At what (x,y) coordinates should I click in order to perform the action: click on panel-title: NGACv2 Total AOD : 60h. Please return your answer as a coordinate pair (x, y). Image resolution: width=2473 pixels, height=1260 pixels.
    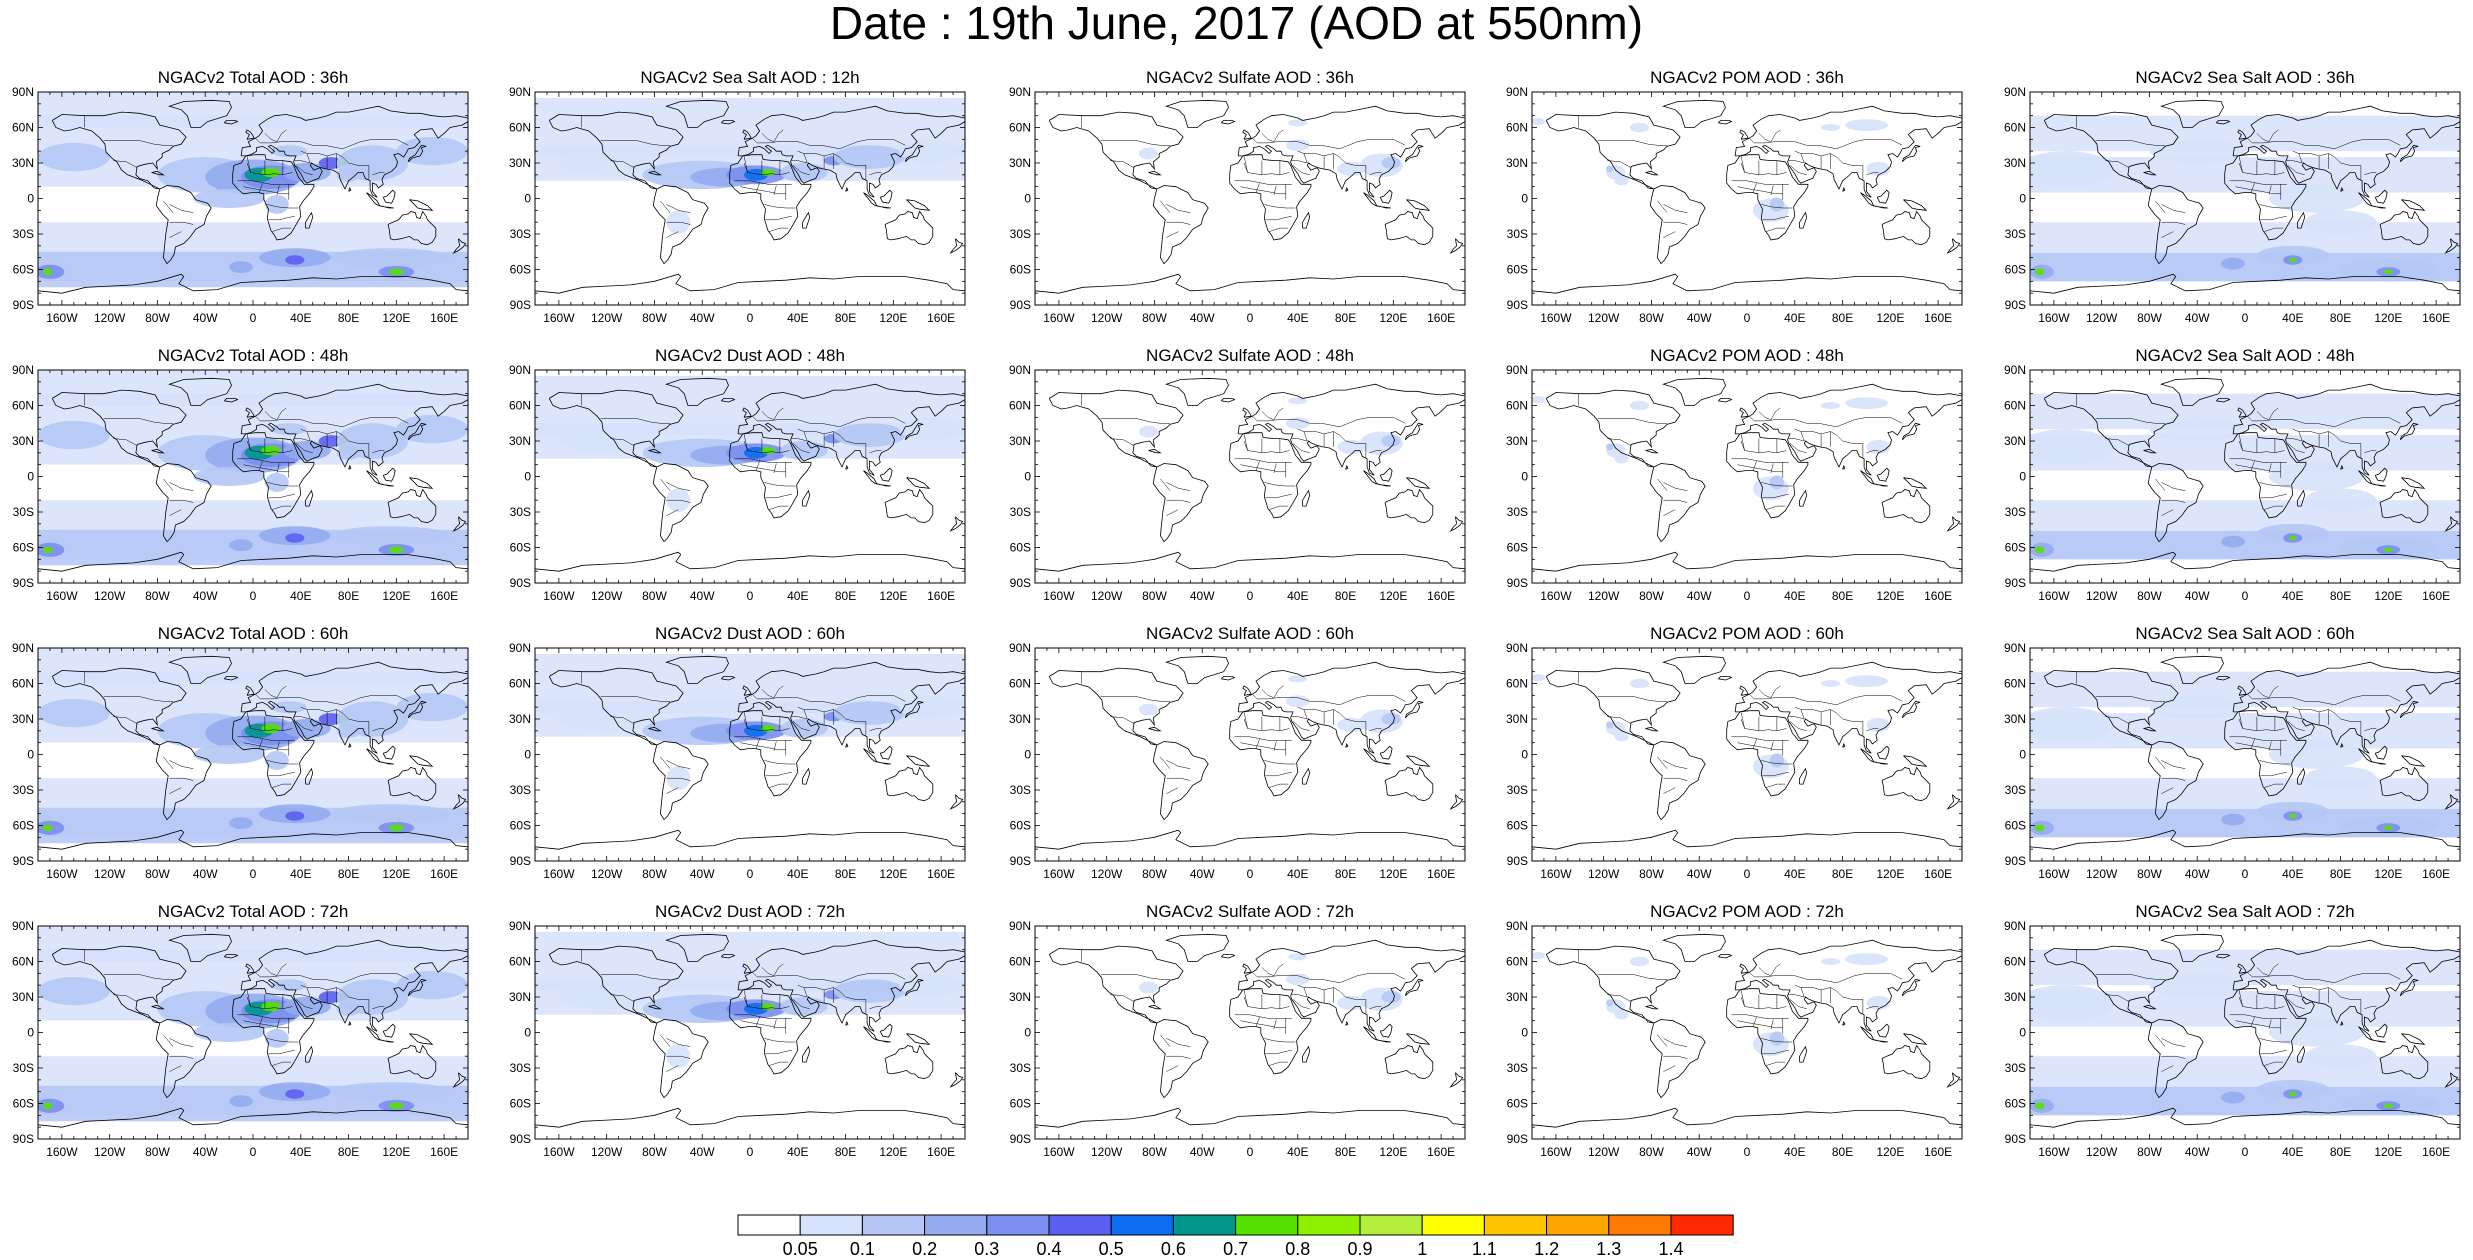
    Looking at the image, I should click on (253, 633).